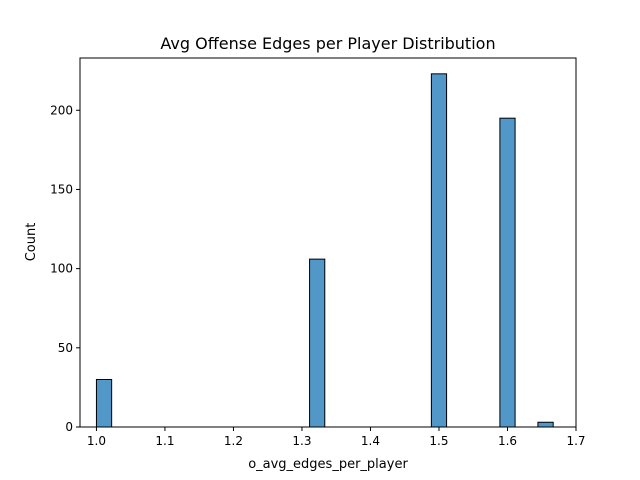 The height and width of the screenshot is (480, 640). Describe the element at coordinates (65, 348) in the screenshot. I see `y-tick-label: 50` at that location.